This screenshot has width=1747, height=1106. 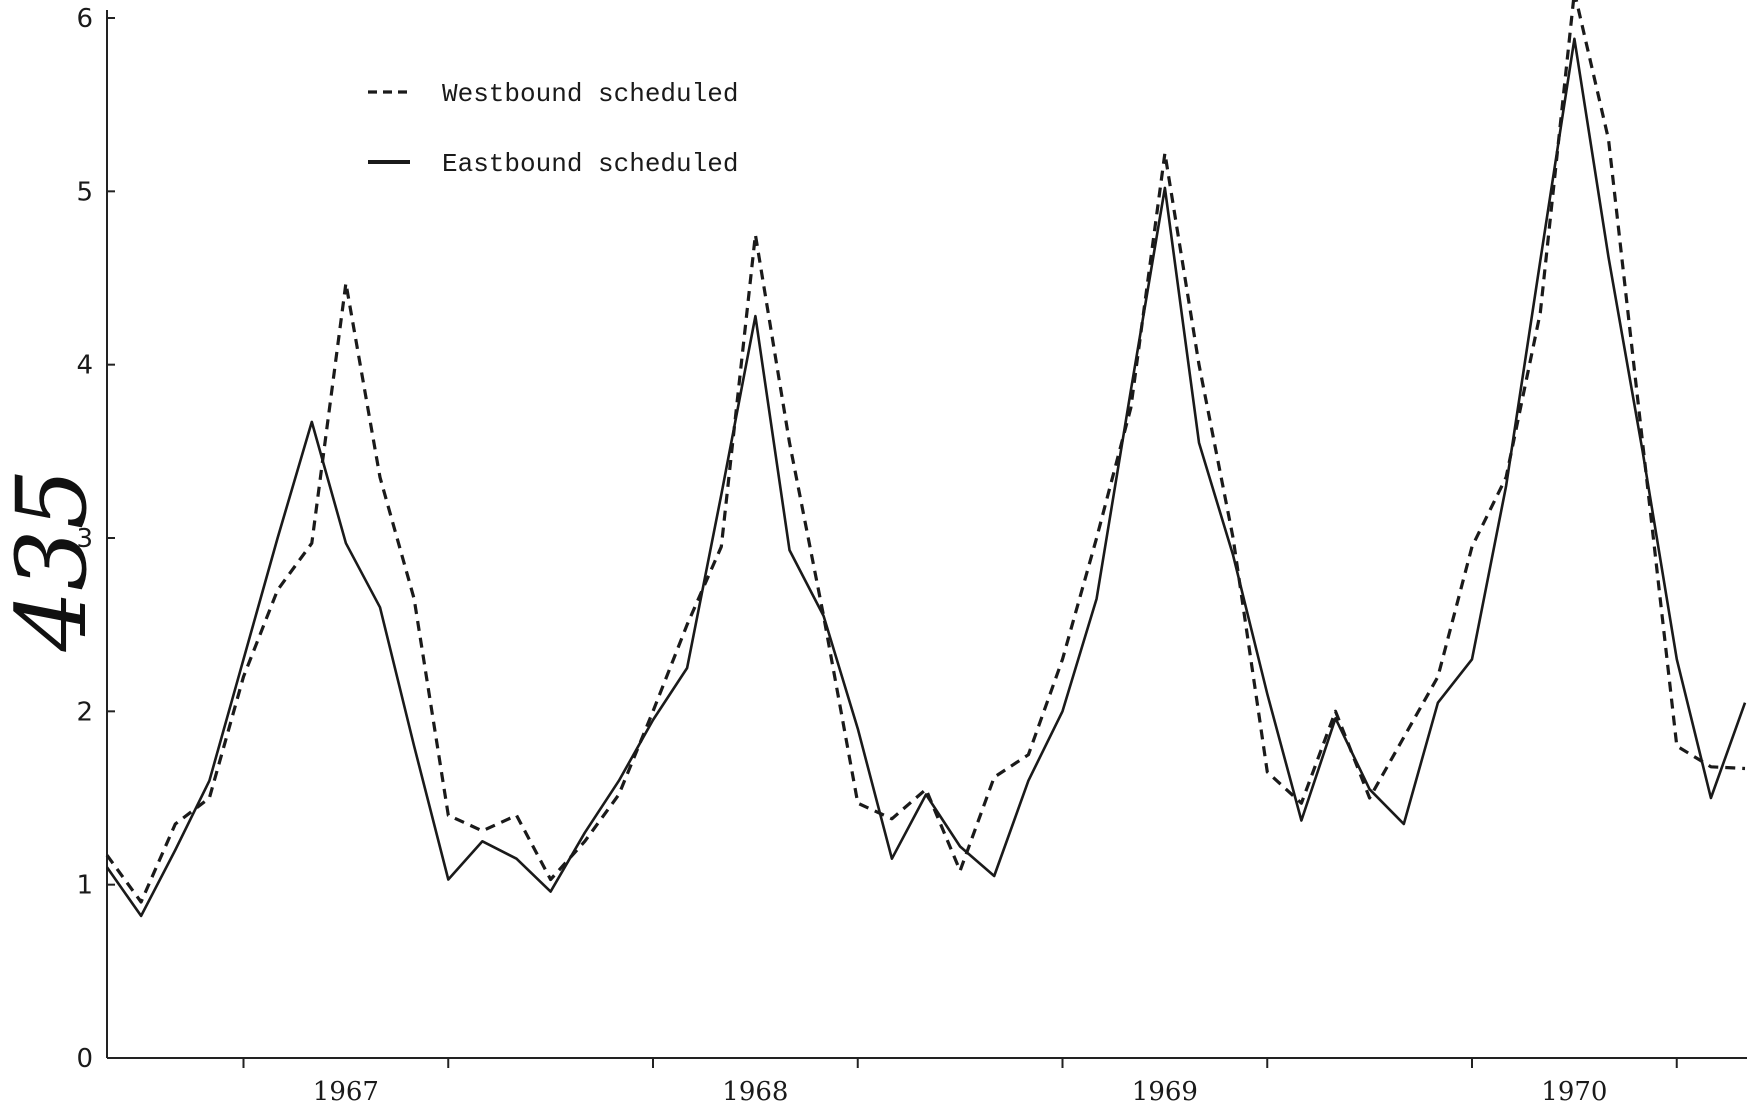 What do you see at coordinates (553, 129) in the screenshot?
I see `legend: Westbound scheduled Eastbound scheduled` at bounding box center [553, 129].